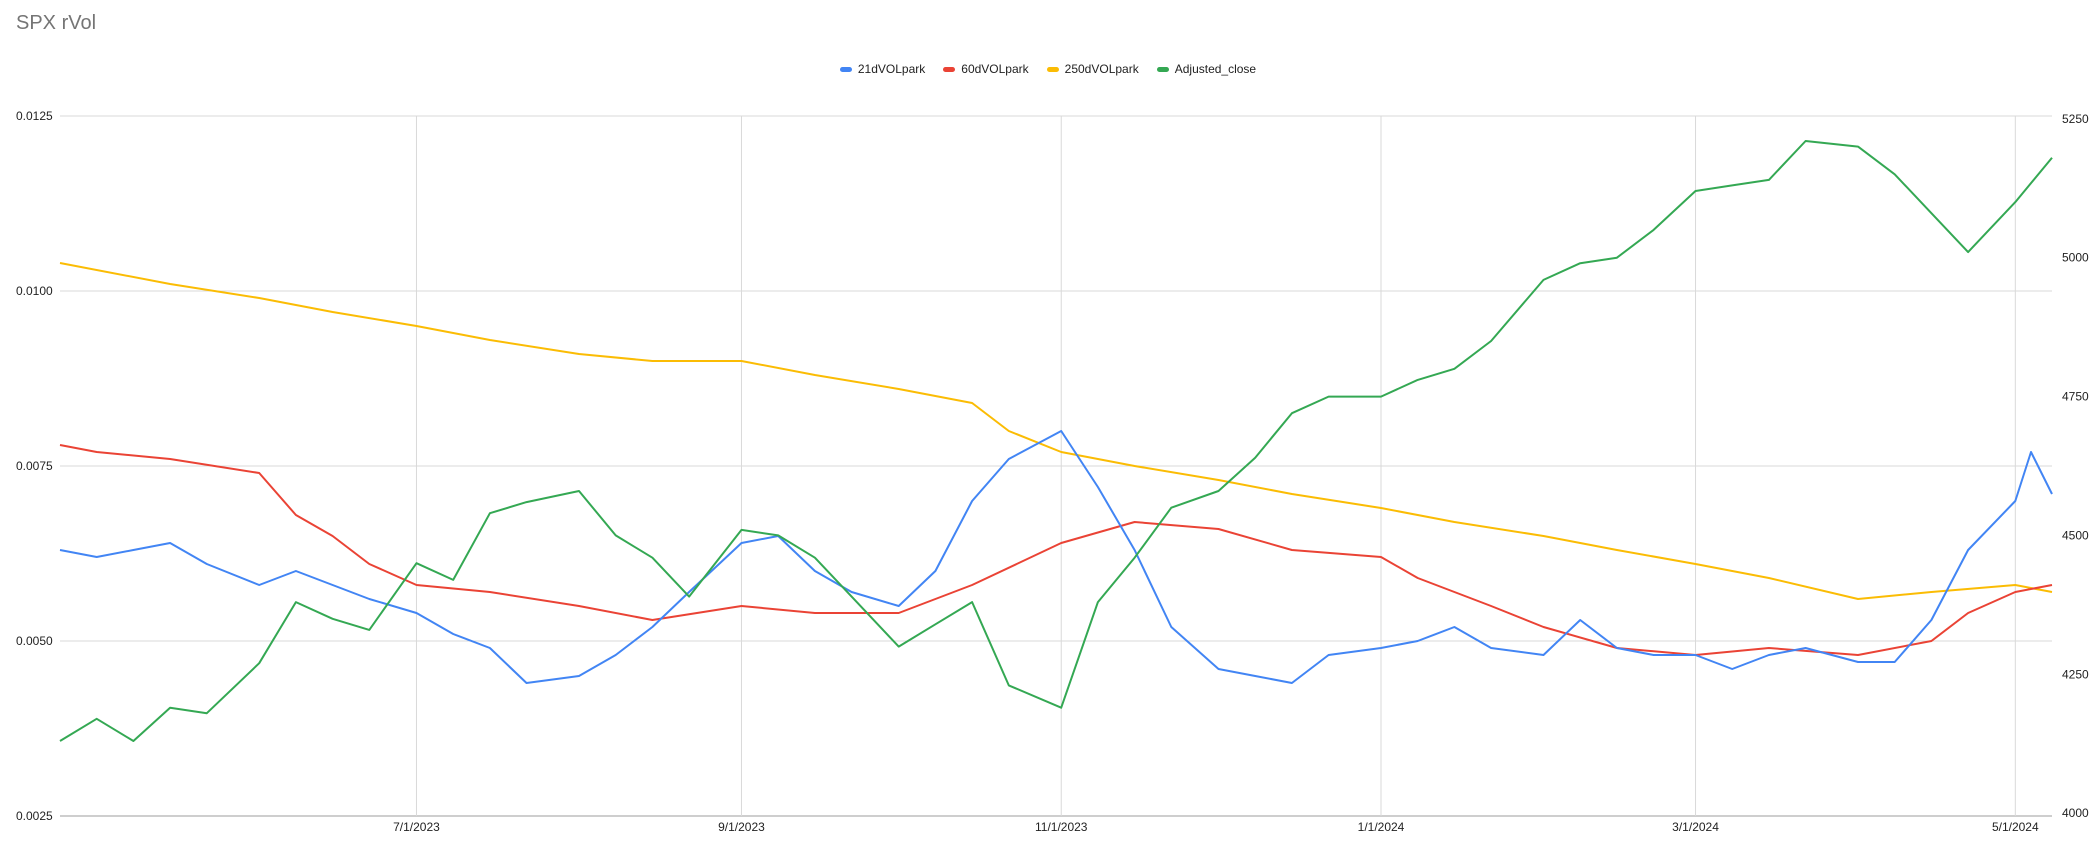 The image size is (2096, 842). I want to click on y-right-tick-label: 4500, so click(2075, 535).